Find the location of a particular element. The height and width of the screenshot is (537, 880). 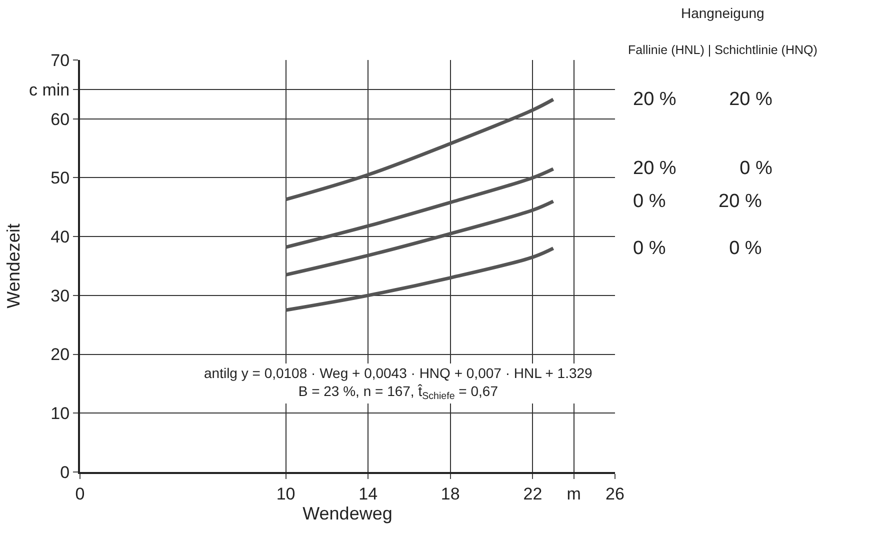

legend-title: Hangneigung is located at coordinates (722, 13).